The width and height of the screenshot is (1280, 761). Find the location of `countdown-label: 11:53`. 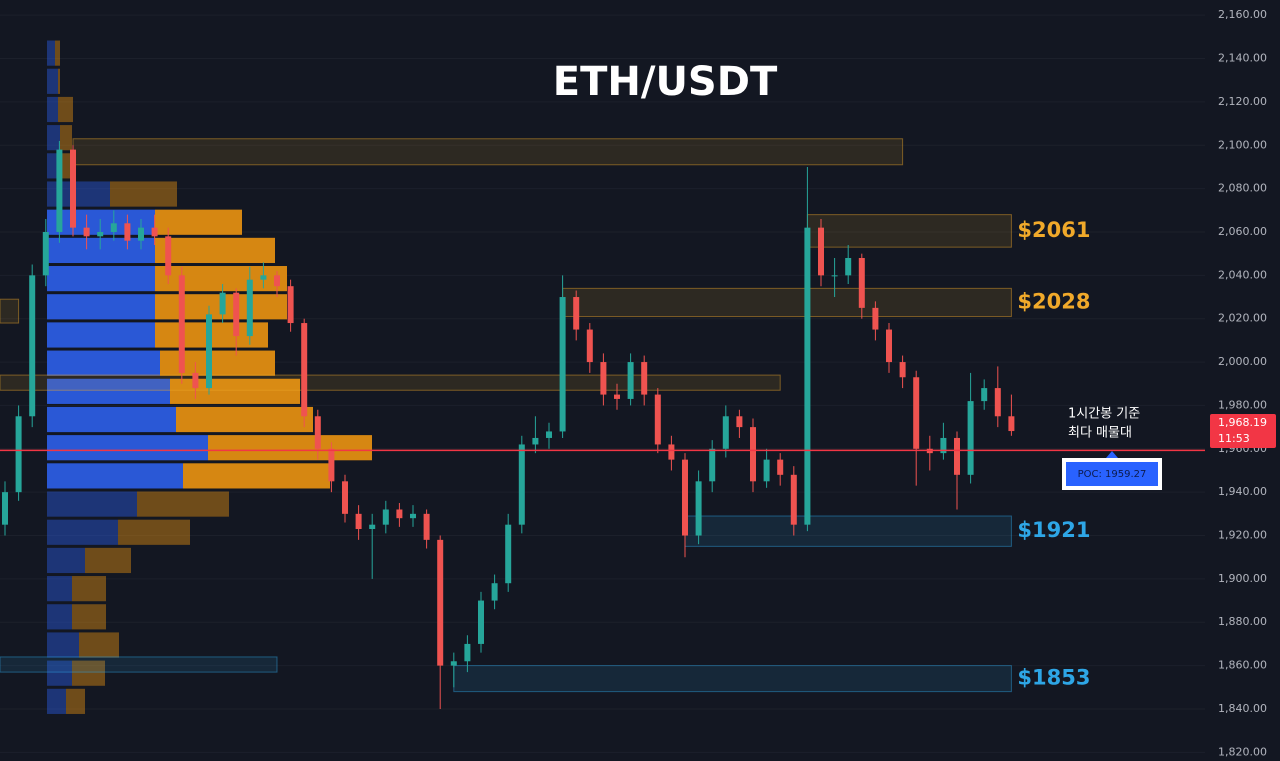

countdown-label: 11:53 is located at coordinates (1234, 438).